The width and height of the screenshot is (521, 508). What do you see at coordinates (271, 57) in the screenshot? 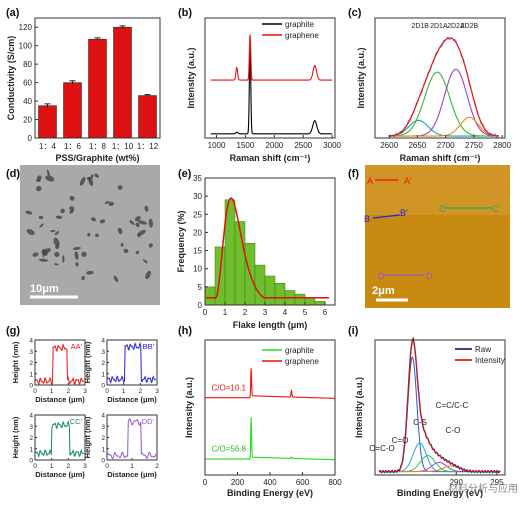
I see `series-line-graphene` at bounding box center [271, 57].